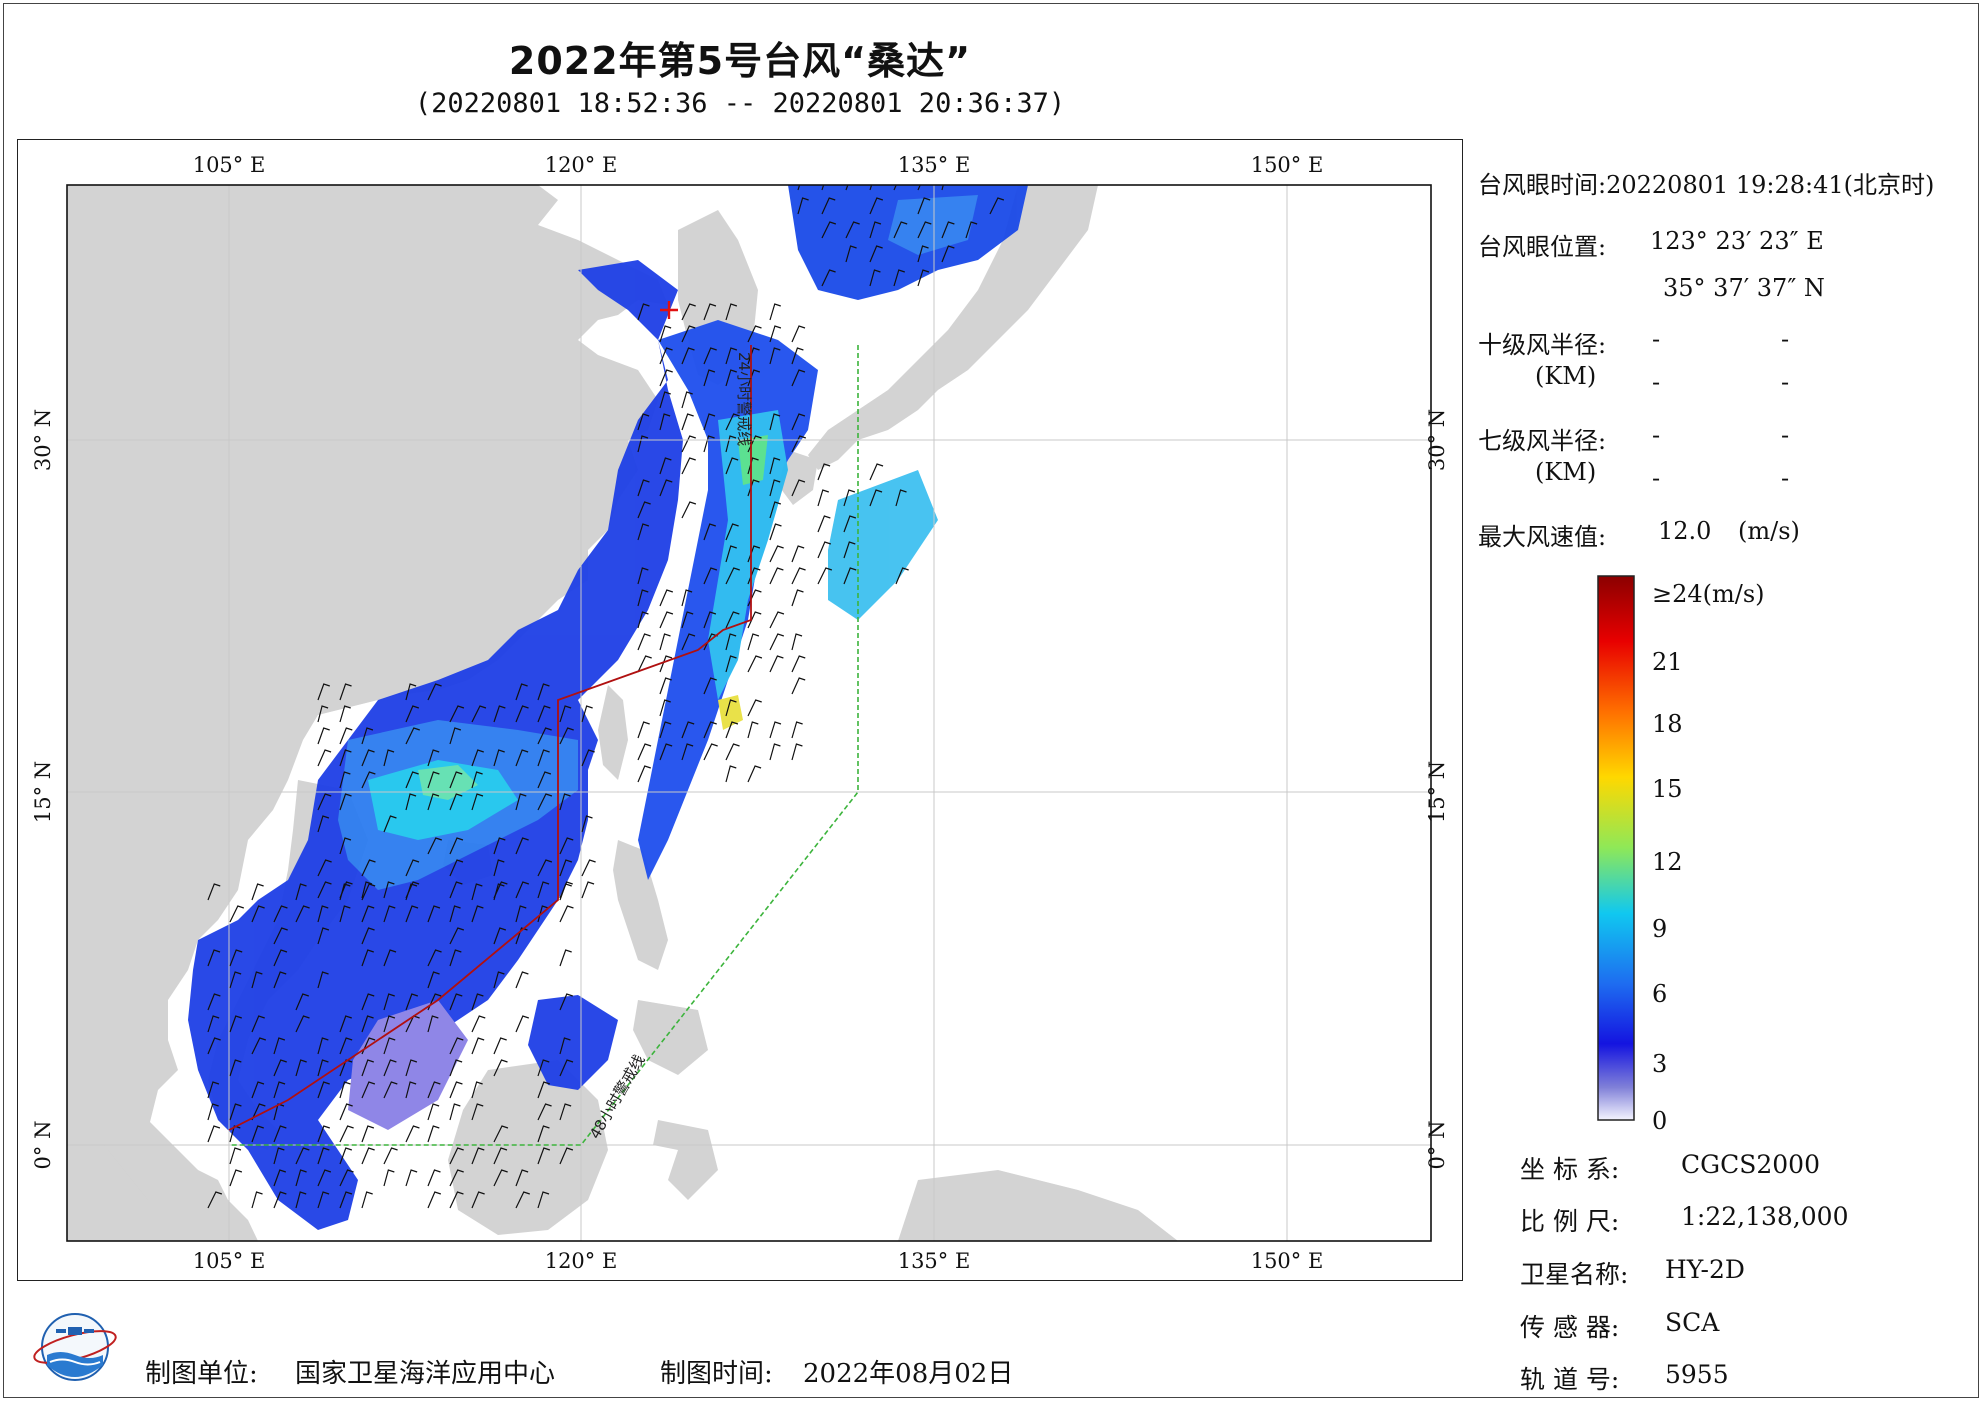 This screenshot has height=1403, width=1984. I want to click on r7-unit: (KM), so click(1566, 472).